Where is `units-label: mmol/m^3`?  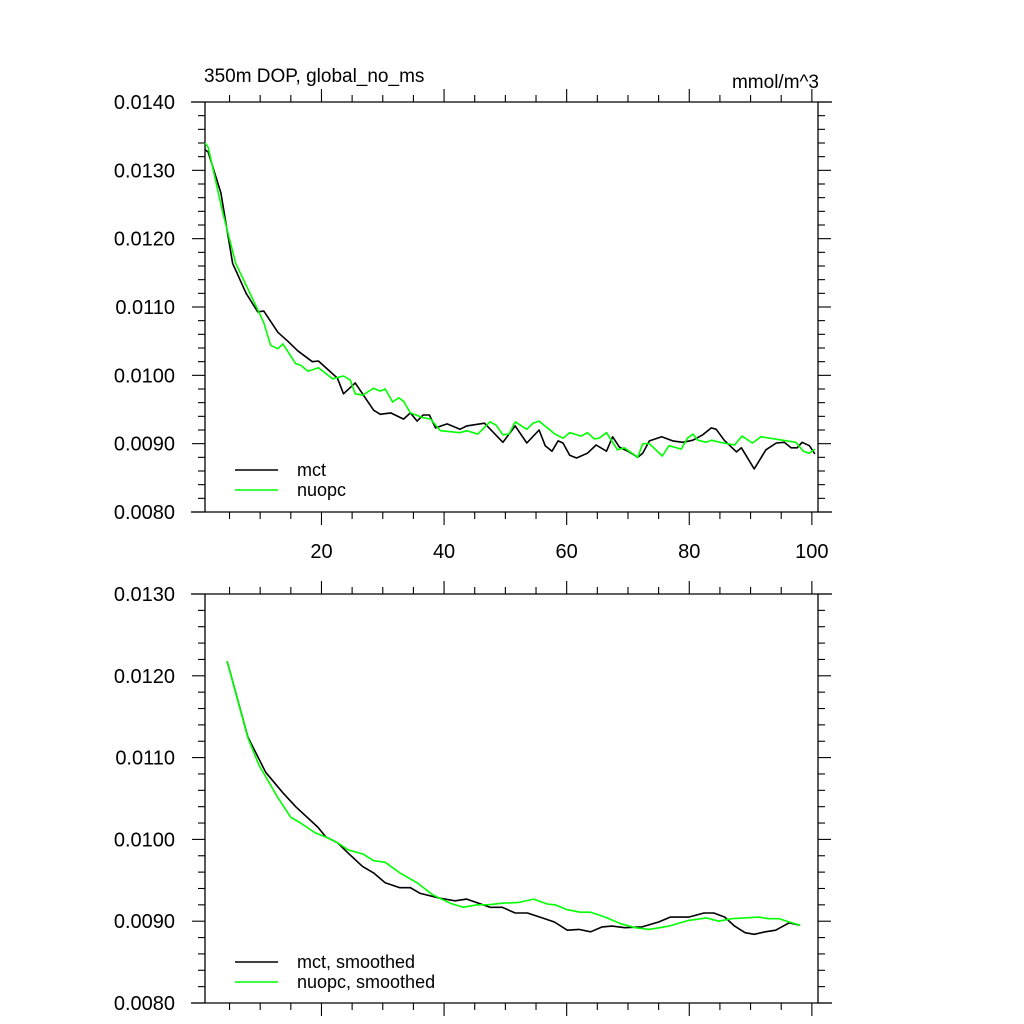
units-label: mmol/m^3 is located at coordinates (775, 82).